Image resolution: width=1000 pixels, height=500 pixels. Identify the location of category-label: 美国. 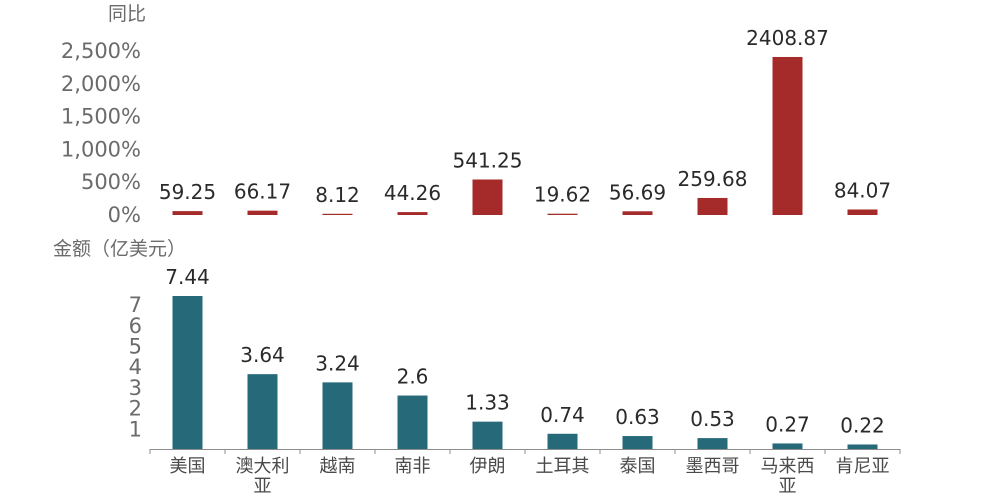
(188, 466).